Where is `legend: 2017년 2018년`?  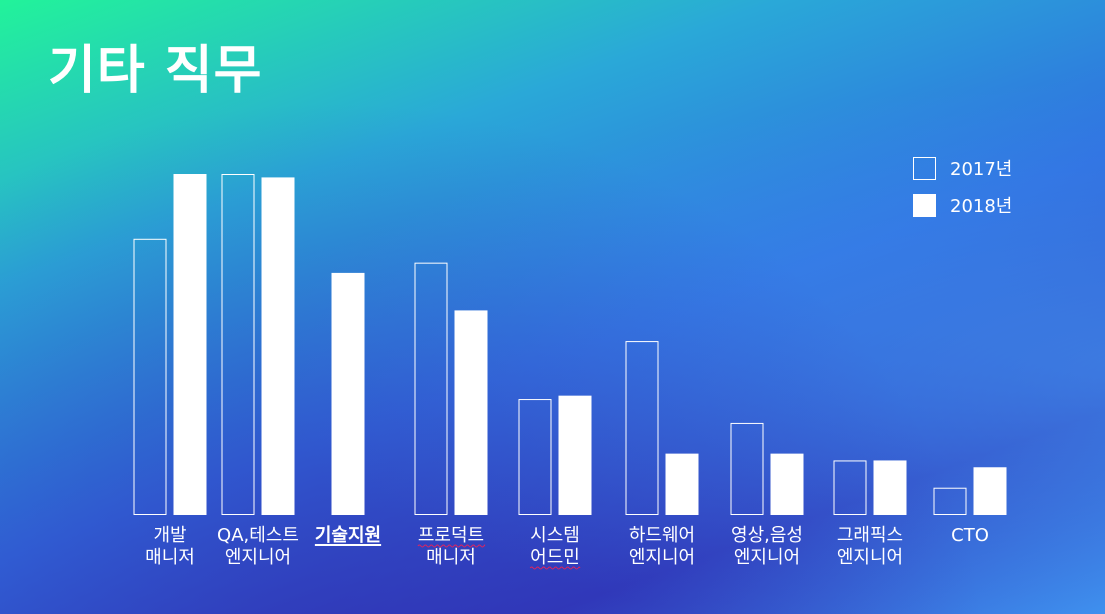 legend: 2017년 2018년 is located at coordinates (962, 192).